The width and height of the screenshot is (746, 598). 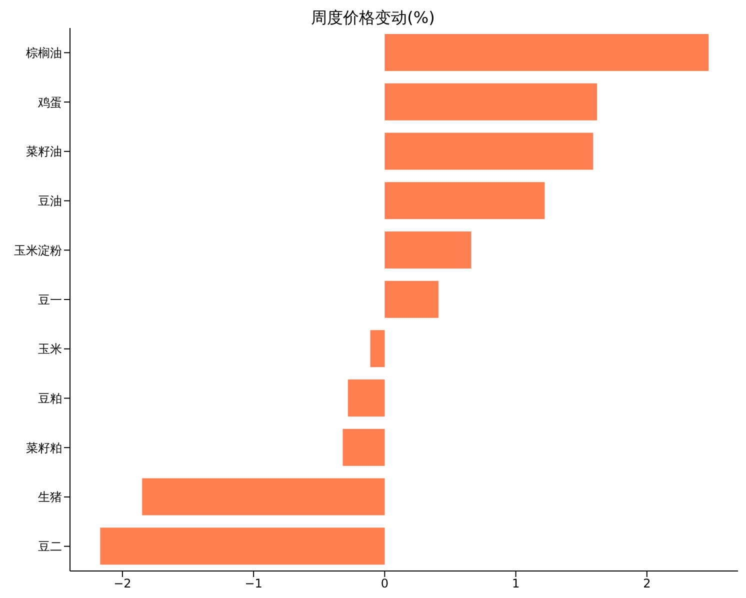 I want to click on x-tick-label: 1, so click(x=516, y=583).